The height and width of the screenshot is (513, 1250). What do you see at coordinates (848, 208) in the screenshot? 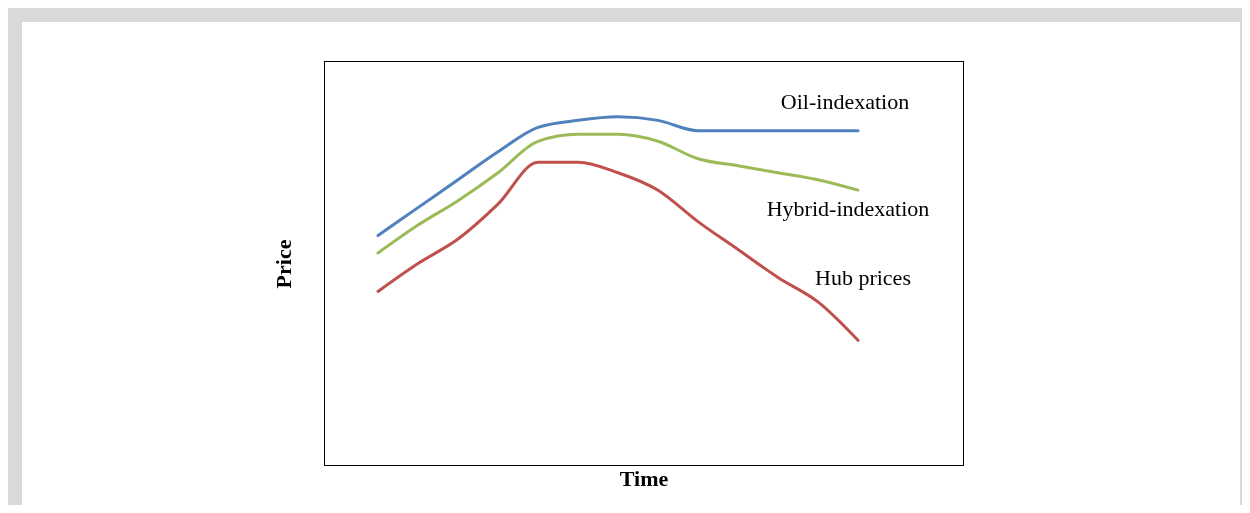
I see `series-label: Hybrid-indexation` at bounding box center [848, 208].